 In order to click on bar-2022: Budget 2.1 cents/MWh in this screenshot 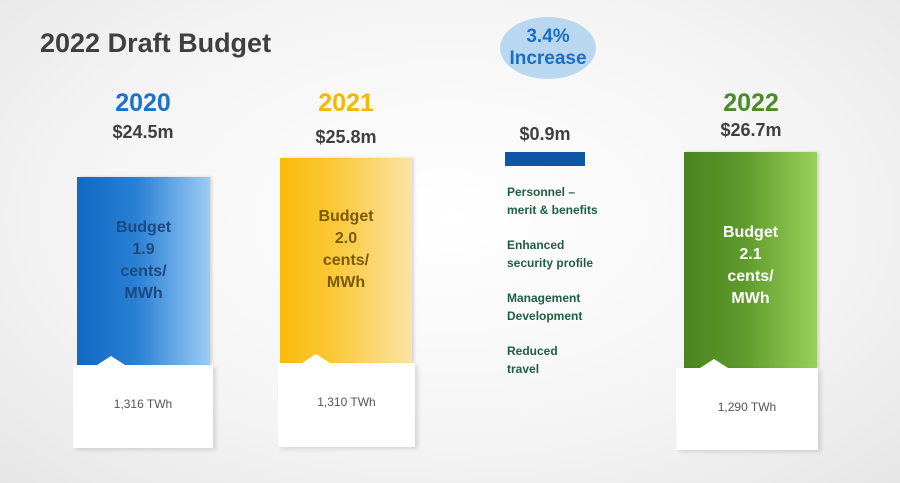, I will do `click(750, 260)`.